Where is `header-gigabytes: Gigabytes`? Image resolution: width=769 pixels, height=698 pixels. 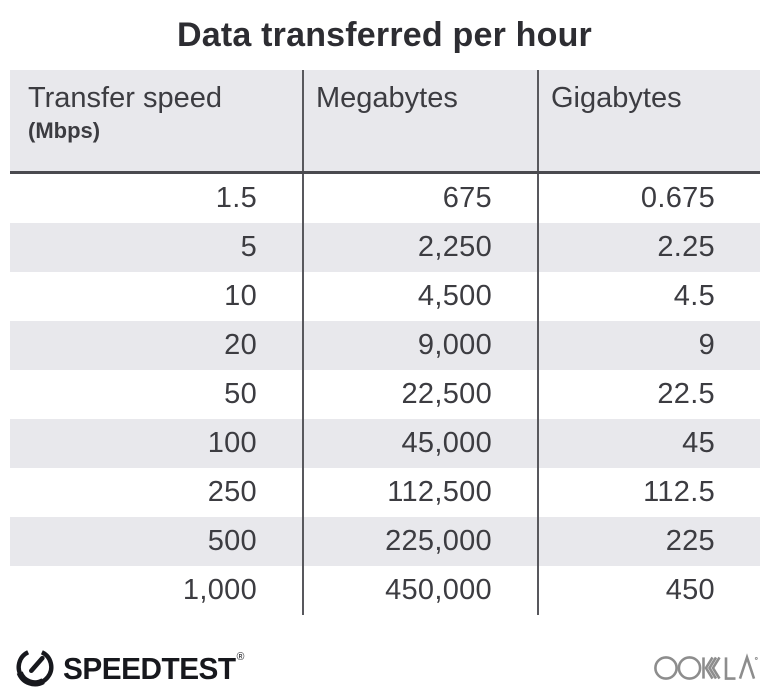 header-gigabytes: Gigabytes is located at coordinates (649, 122).